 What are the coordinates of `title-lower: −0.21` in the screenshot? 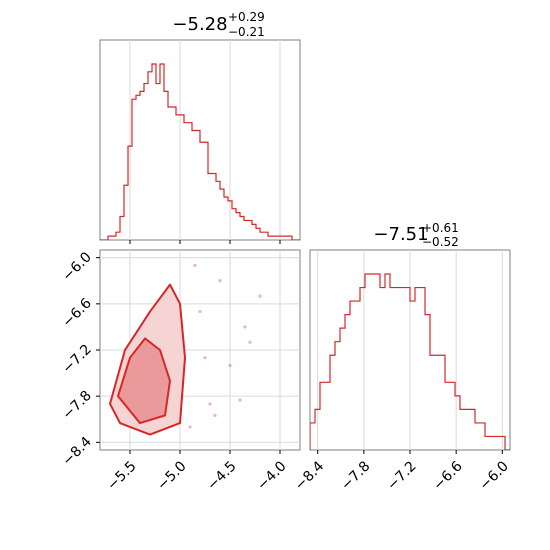 It's located at (246, 32).